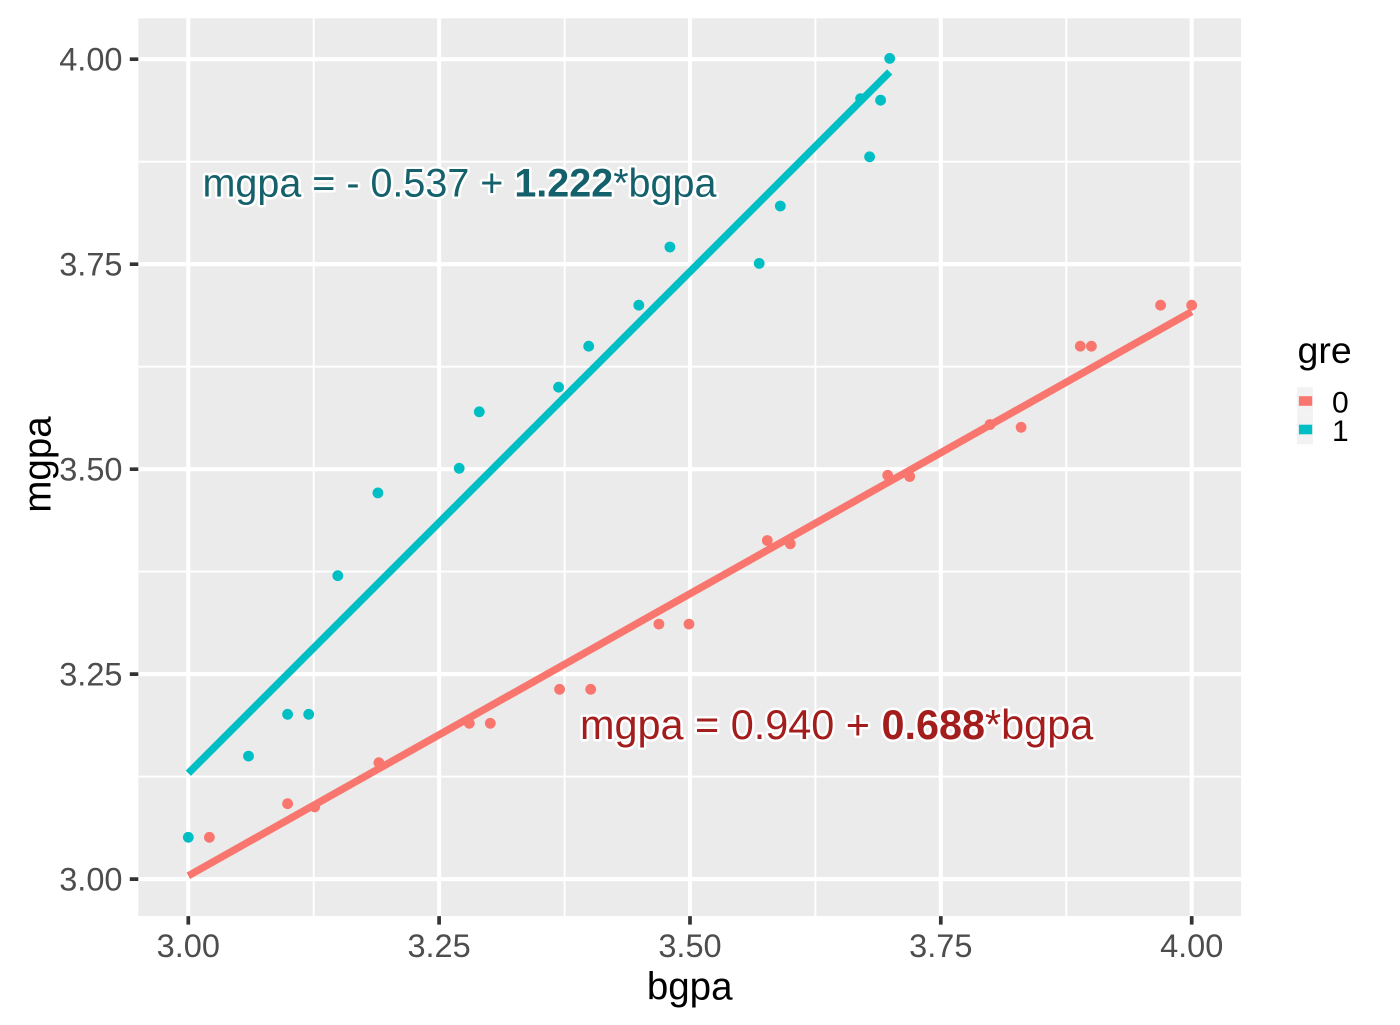 The height and width of the screenshot is (1025, 1400). What do you see at coordinates (690, 987) in the screenshot?
I see `svg-text: bgpa` at bounding box center [690, 987].